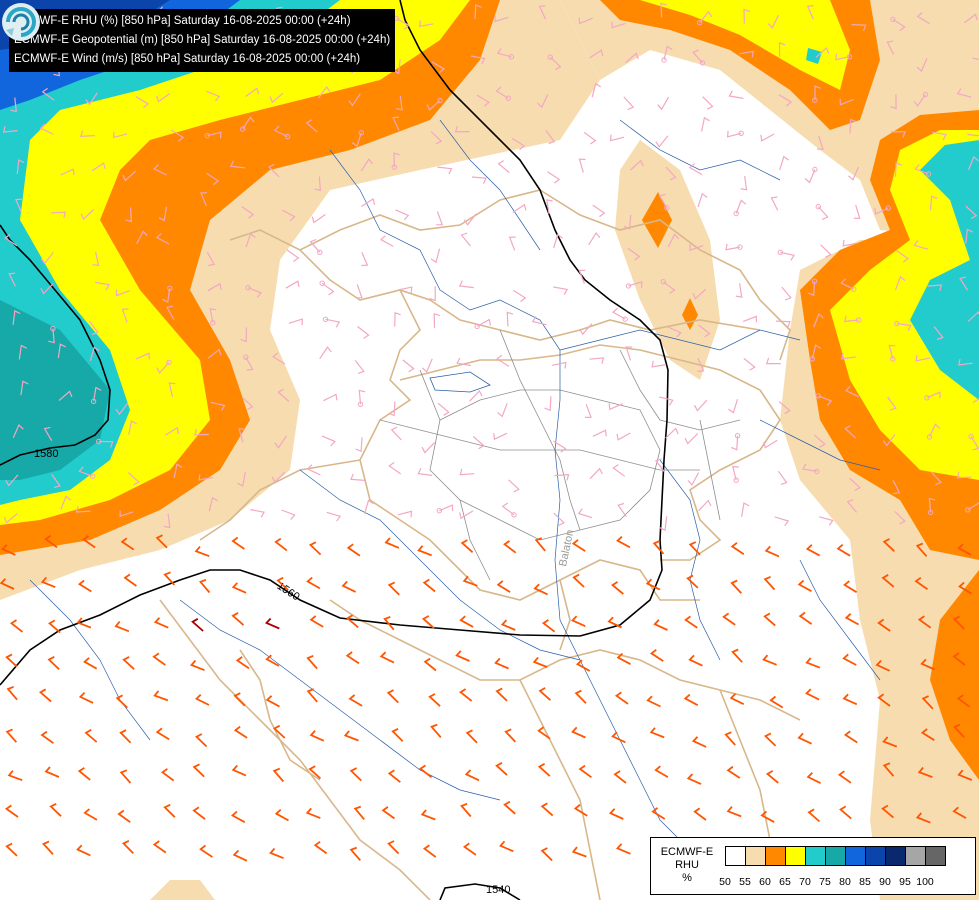 This screenshot has height=900, width=979. What do you see at coordinates (815, 856) in the screenshot?
I see `legend-swatch` at bounding box center [815, 856].